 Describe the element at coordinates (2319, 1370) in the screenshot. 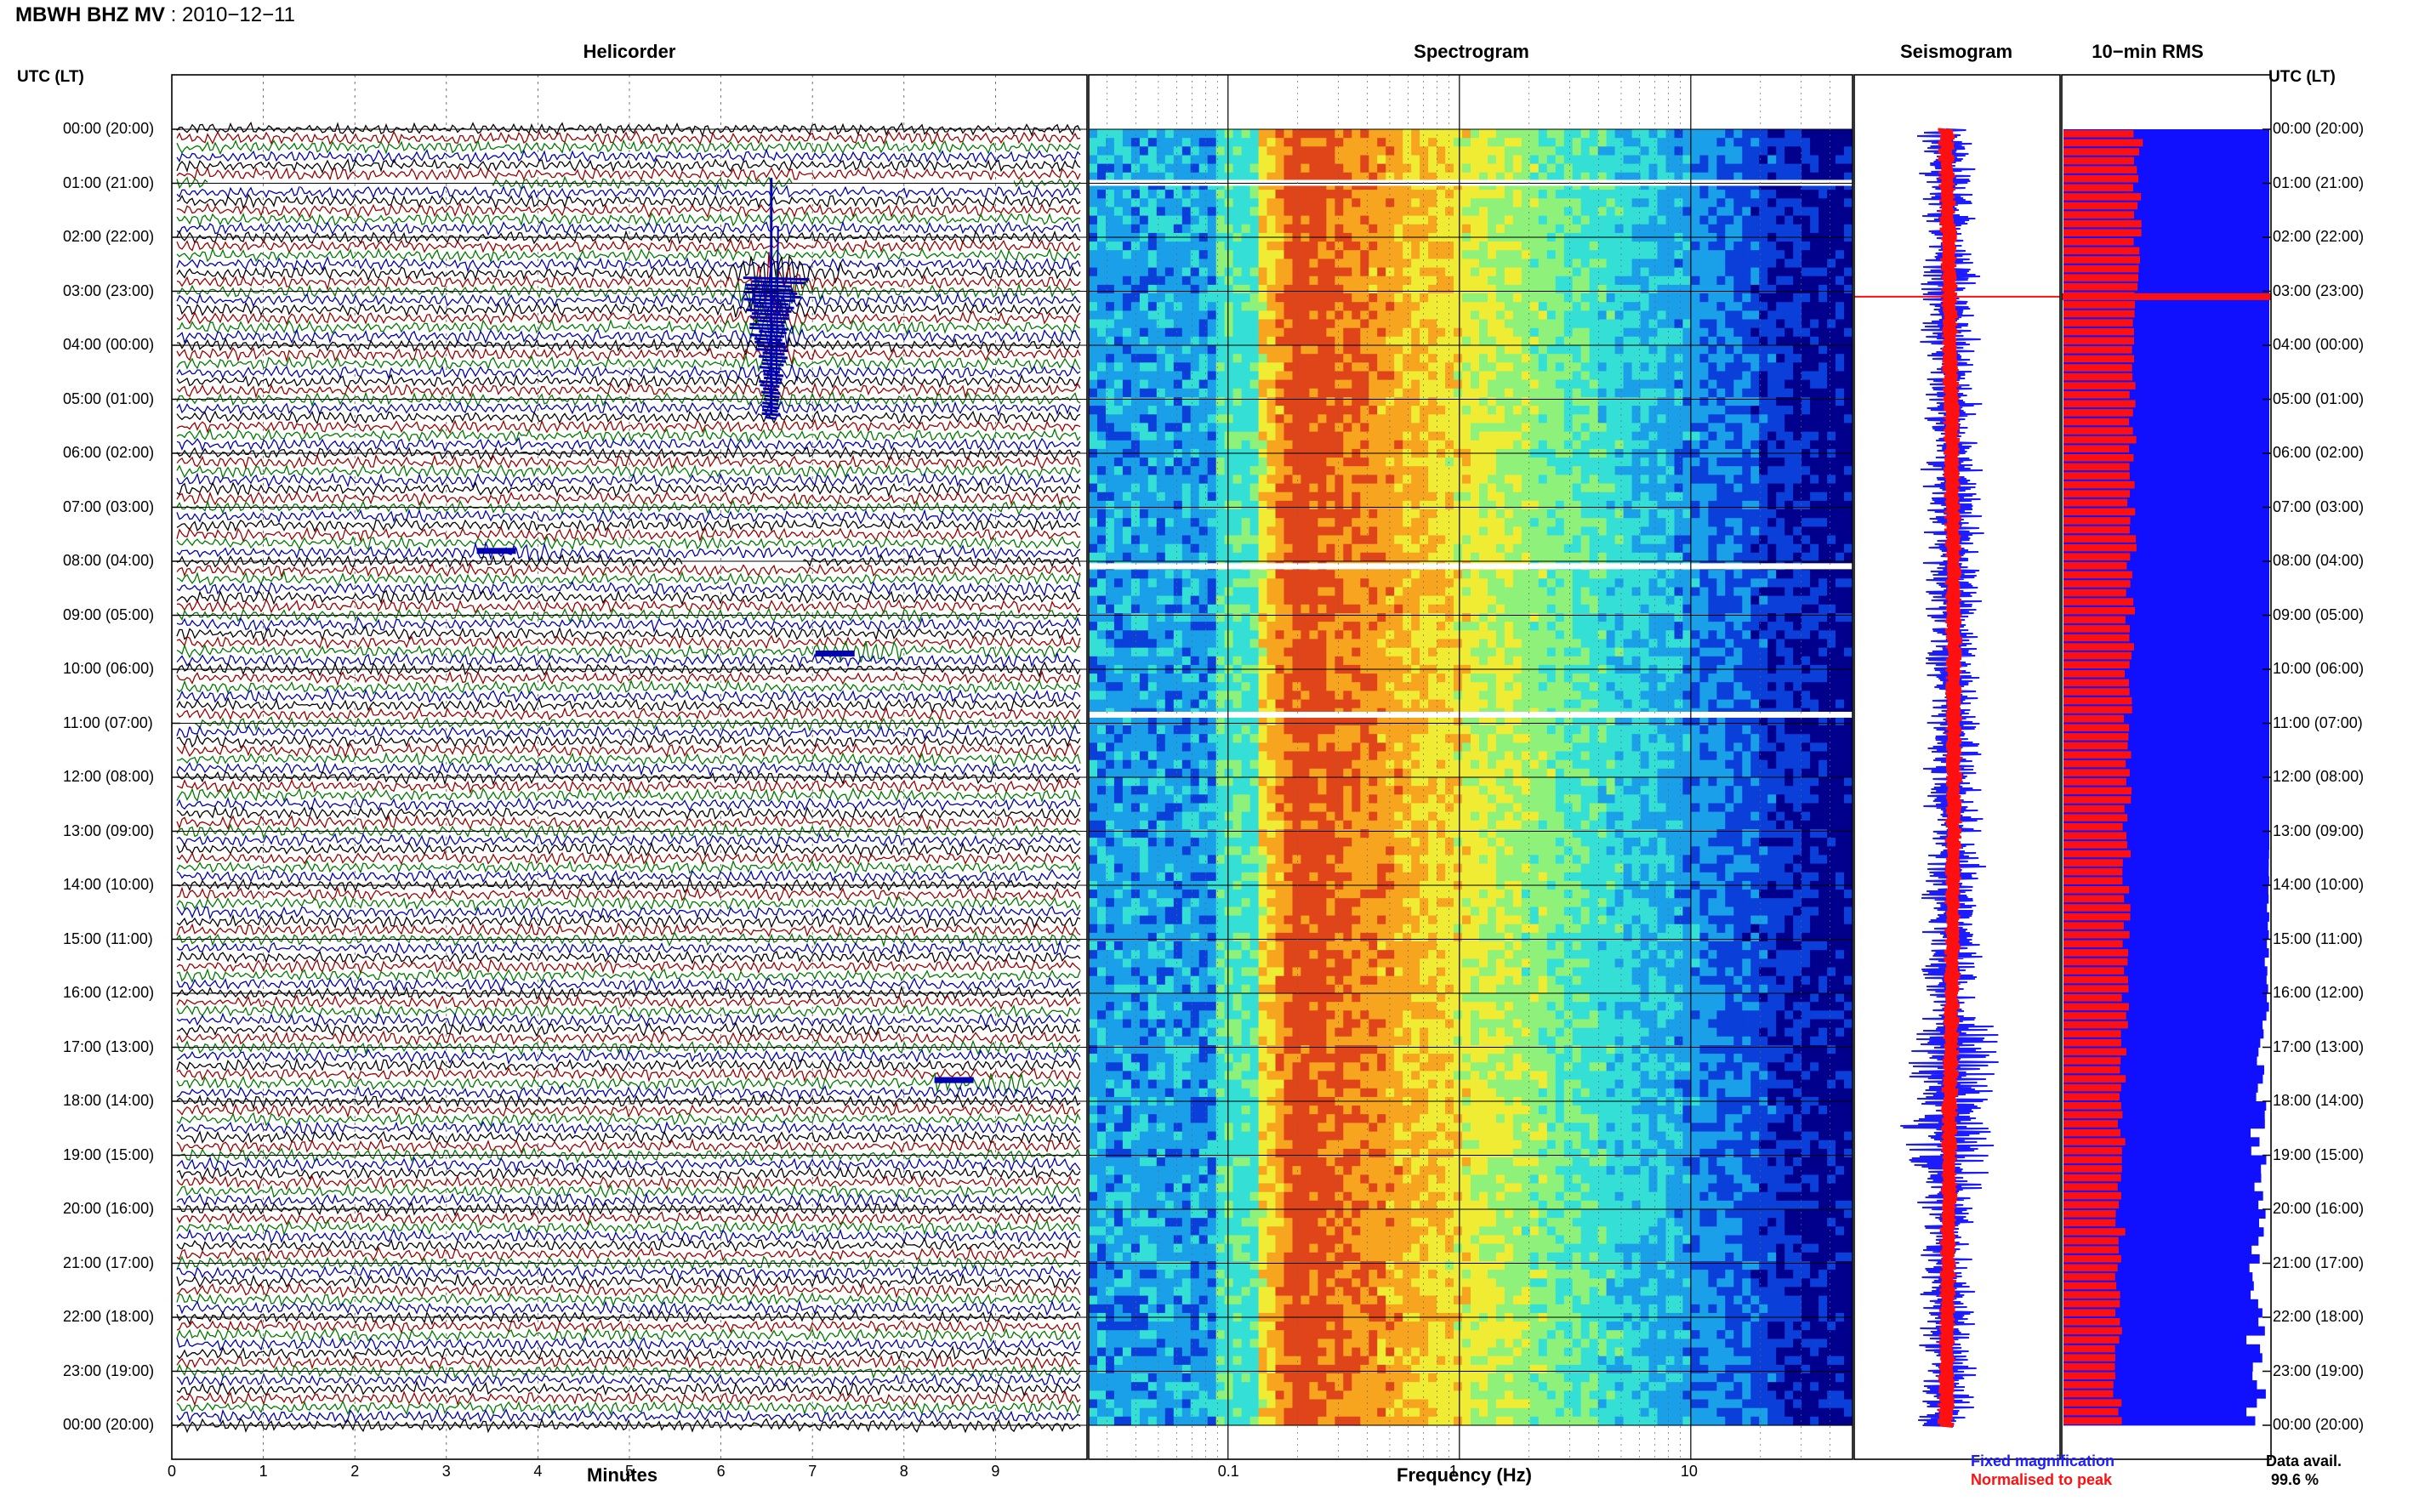

I see `y-tick-right-23: 23:00 (19:00)` at that location.